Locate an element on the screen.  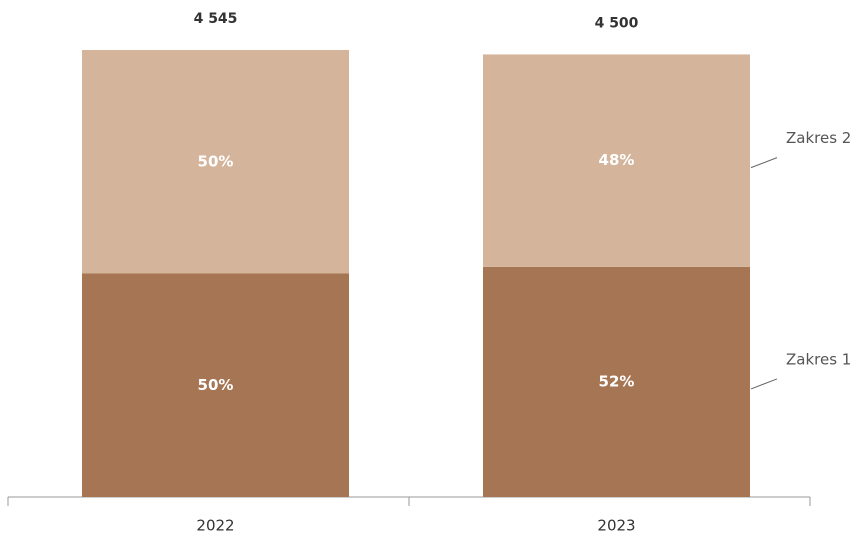
segment-label: 52% is located at coordinates (617, 381).